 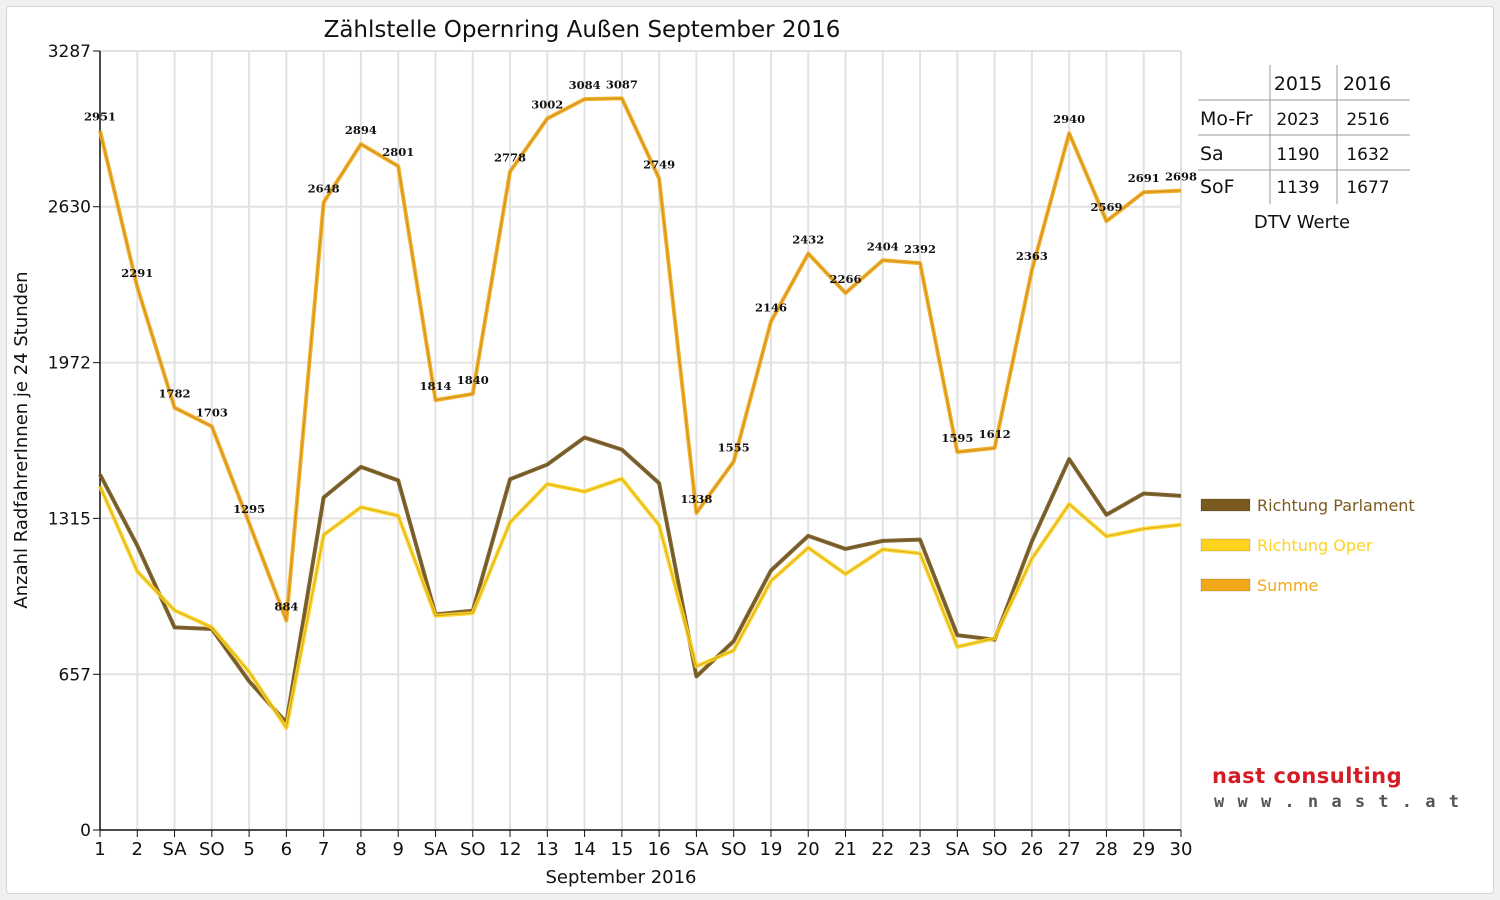 I want to click on legend-label: Summe, so click(x=1287, y=585).